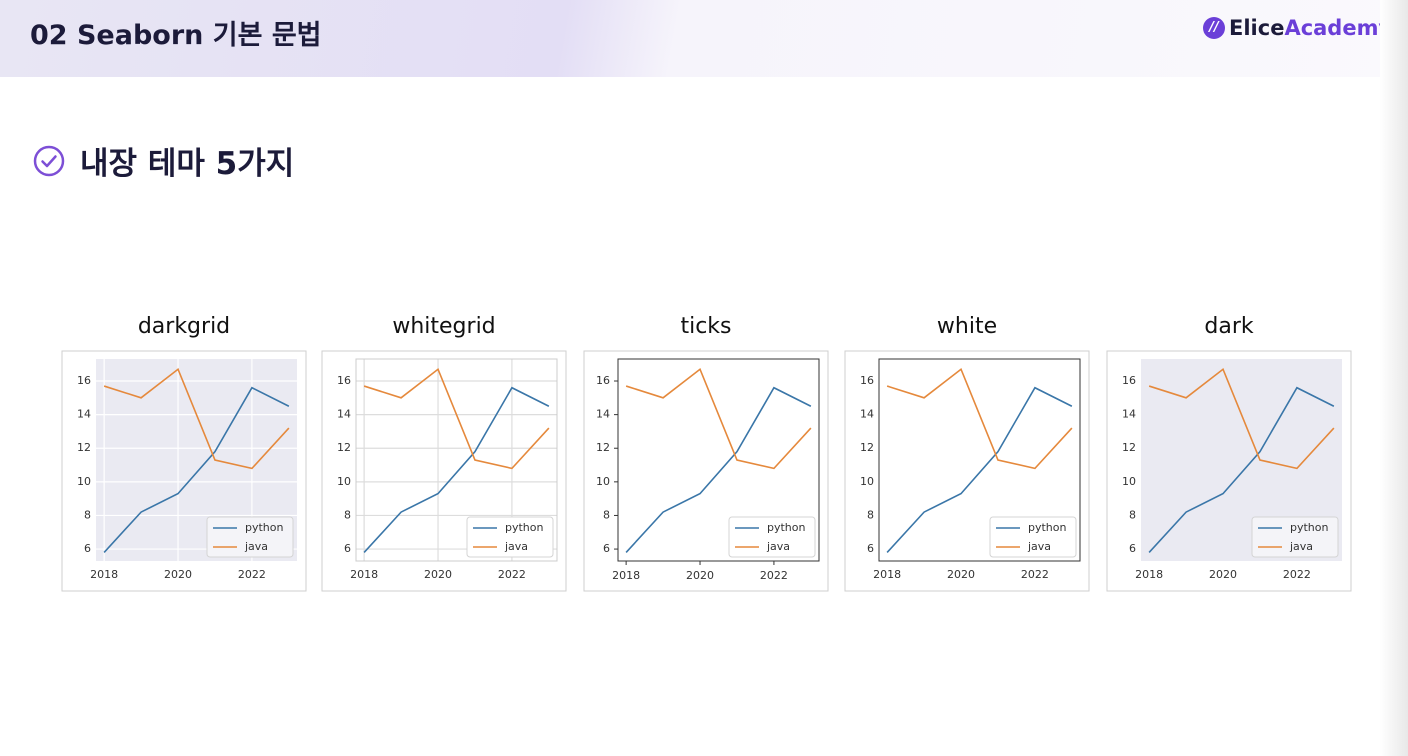 The width and height of the screenshot is (1408, 756). What do you see at coordinates (187, 164) in the screenshot?
I see `section-title: 내장 테마 5가지` at bounding box center [187, 164].